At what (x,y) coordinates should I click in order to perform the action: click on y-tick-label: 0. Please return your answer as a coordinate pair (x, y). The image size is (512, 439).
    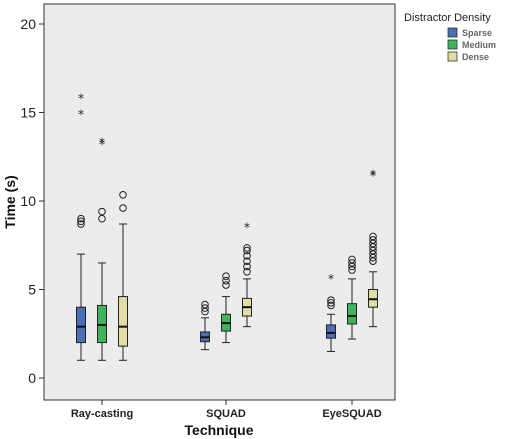
    Looking at the image, I should click on (32, 378).